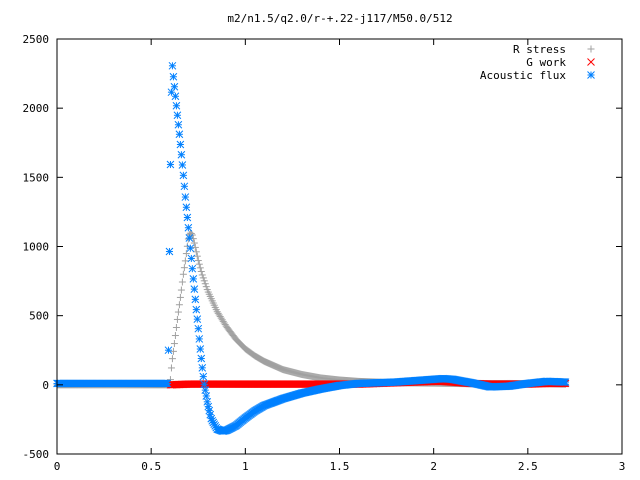 This screenshot has height=480, width=640. What do you see at coordinates (523, 75) in the screenshot?
I see `legend-label: Acoustic flux` at bounding box center [523, 75].